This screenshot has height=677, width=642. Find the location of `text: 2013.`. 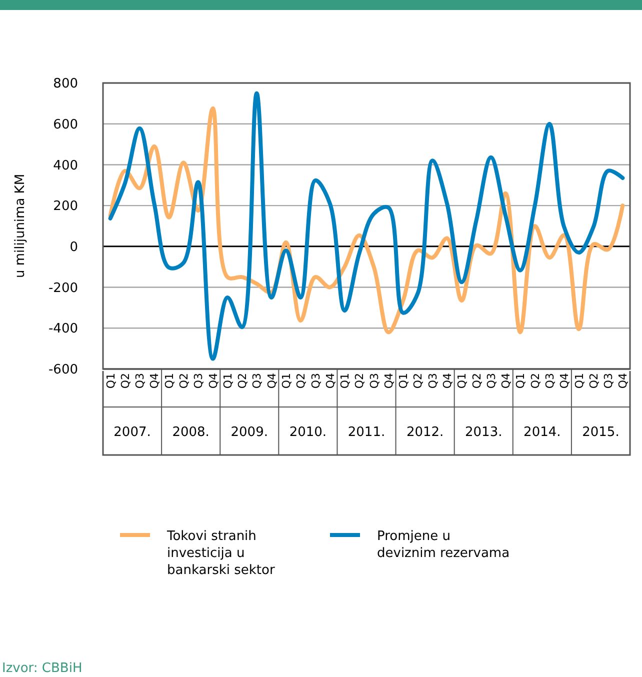

text: 2013. is located at coordinates (483, 432).